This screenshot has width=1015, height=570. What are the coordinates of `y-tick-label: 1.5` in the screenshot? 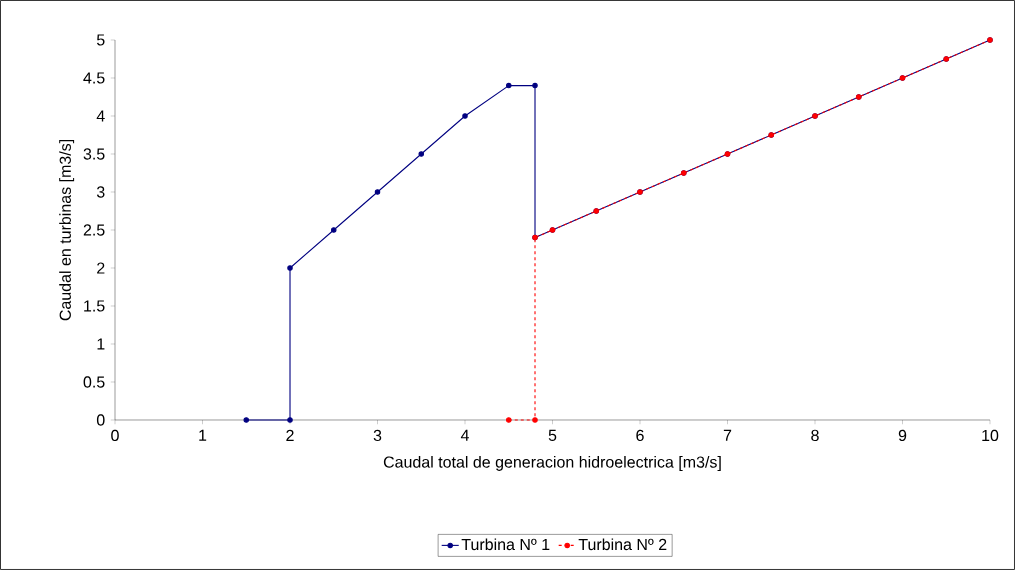 It's located at (94, 306).